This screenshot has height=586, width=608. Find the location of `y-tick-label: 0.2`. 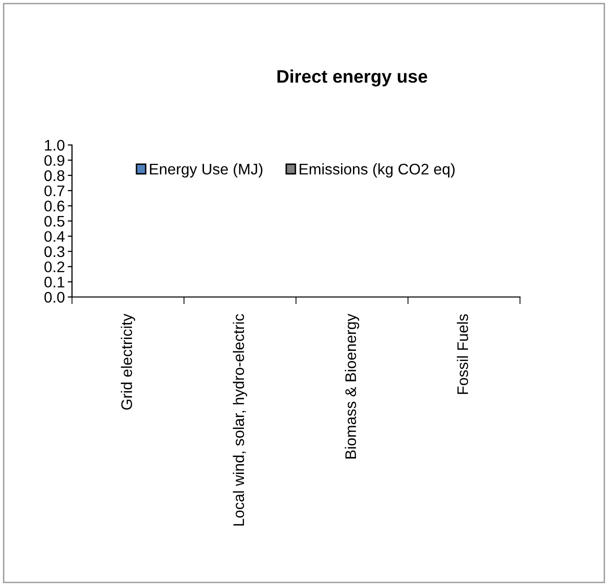

y-tick-label: 0.2 is located at coordinates (54, 266).